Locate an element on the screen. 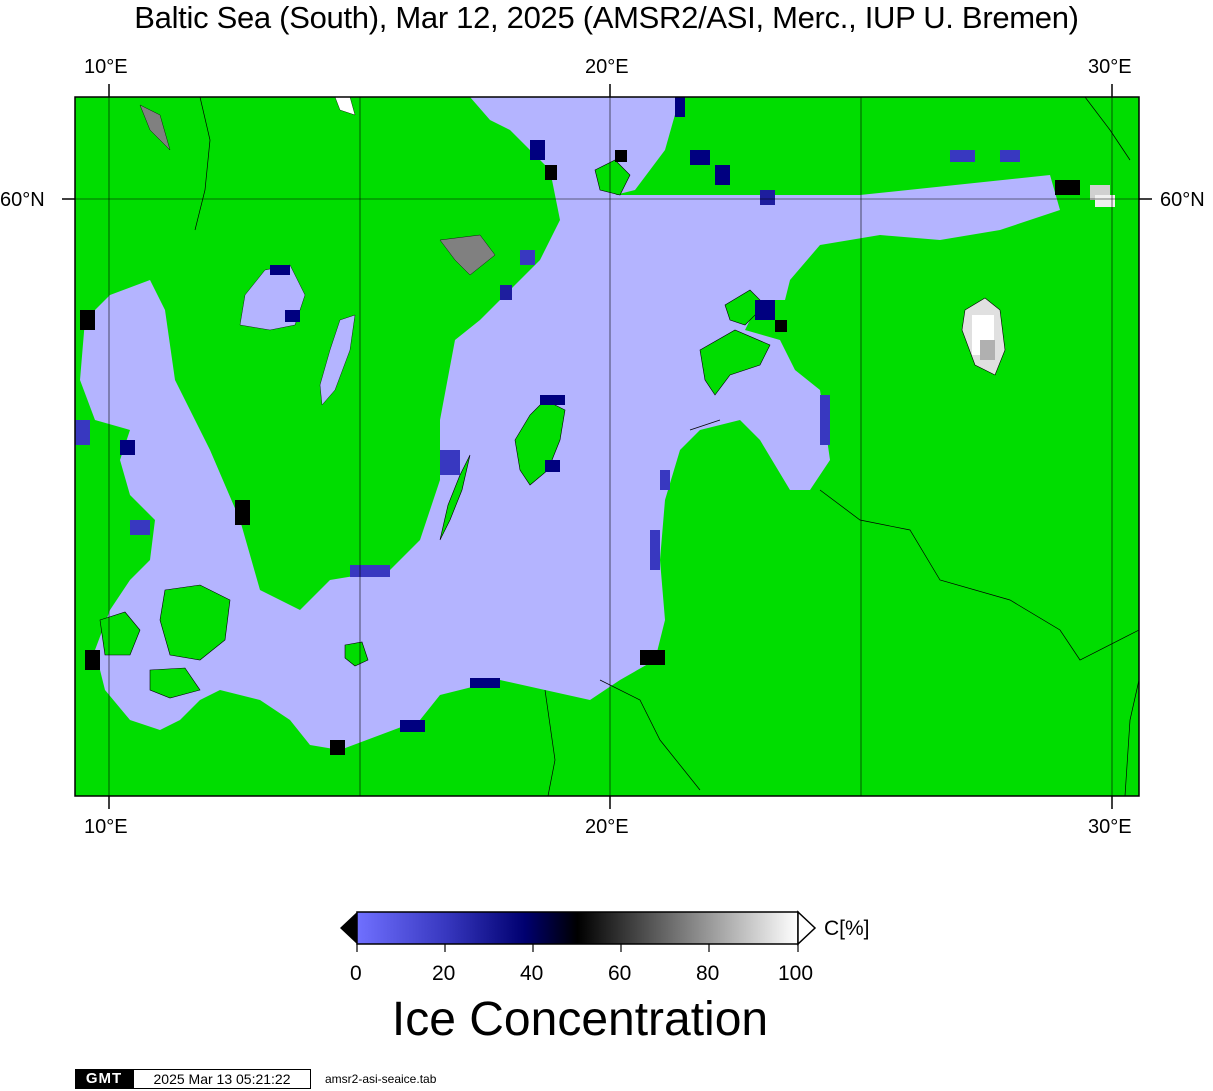 The height and width of the screenshot is (1091, 1213). colorbar-title: Ice Concentration is located at coordinates (580, 1019).